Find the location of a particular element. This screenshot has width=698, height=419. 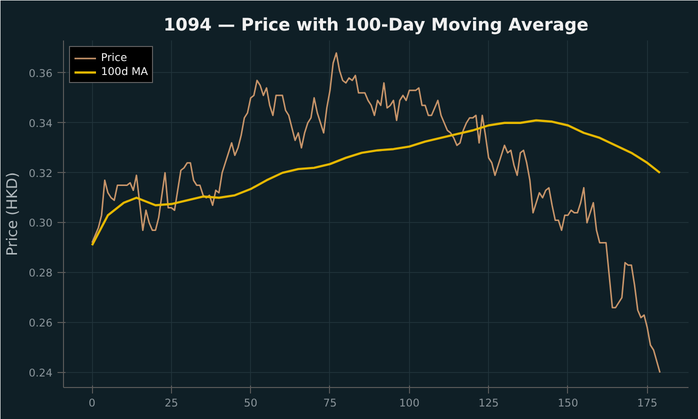

chart-title: 1094 — Price with 100-Day Moving Average is located at coordinates (376, 26).